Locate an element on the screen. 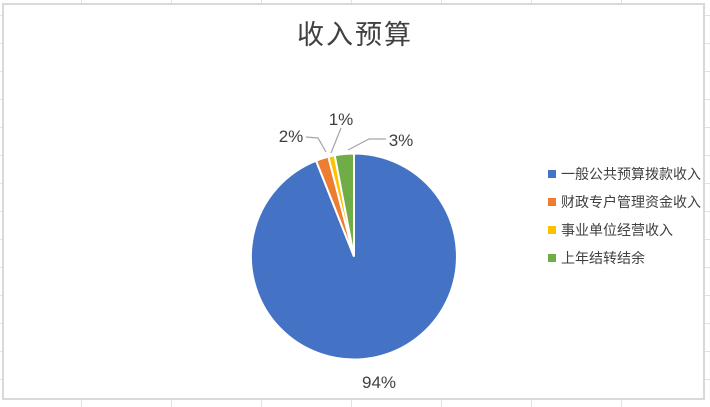 The width and height of the screenshot is (710, 407). leader-line-1pct is located at coordinates (336, 140).